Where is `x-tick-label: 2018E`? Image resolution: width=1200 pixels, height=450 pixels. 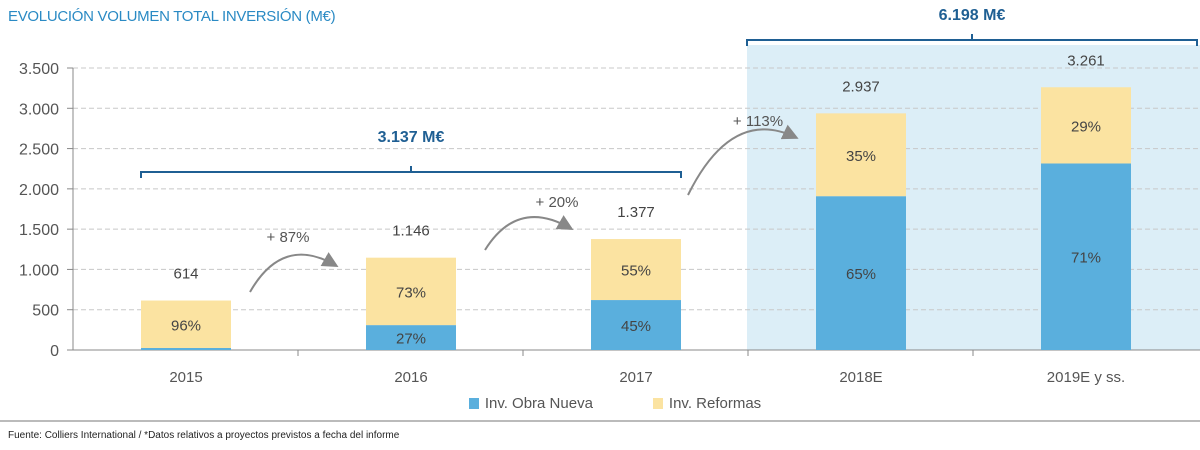
x-tick-label: 2018E is located at coordinates (860, 377).